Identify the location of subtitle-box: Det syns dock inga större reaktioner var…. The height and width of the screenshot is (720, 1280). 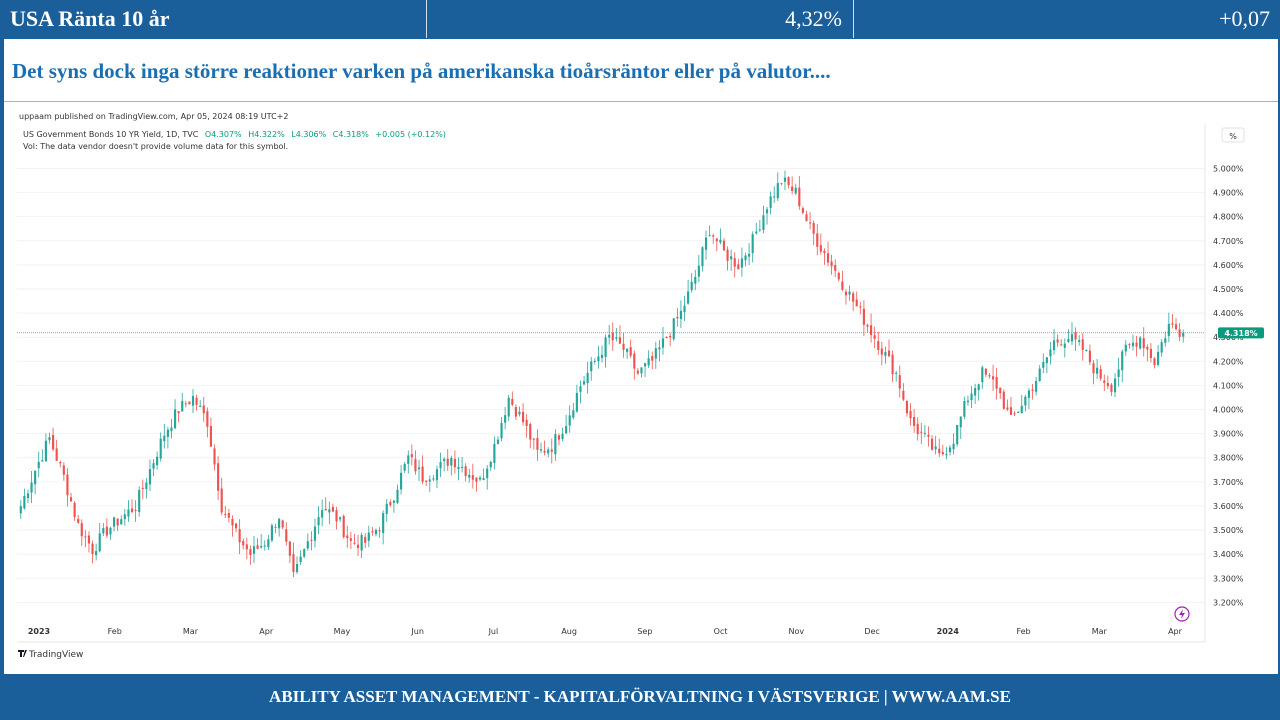
(641, 70).